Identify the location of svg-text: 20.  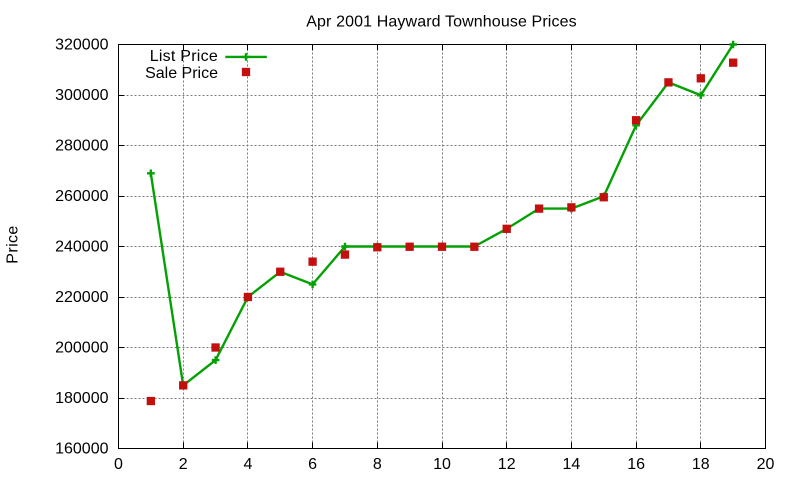
(766, 464).